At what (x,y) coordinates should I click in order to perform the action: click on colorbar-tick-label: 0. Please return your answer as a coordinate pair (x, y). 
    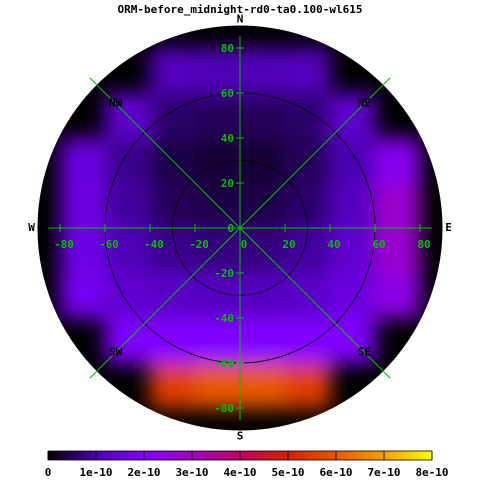
    Looking at the image, I should click on (48, 472).